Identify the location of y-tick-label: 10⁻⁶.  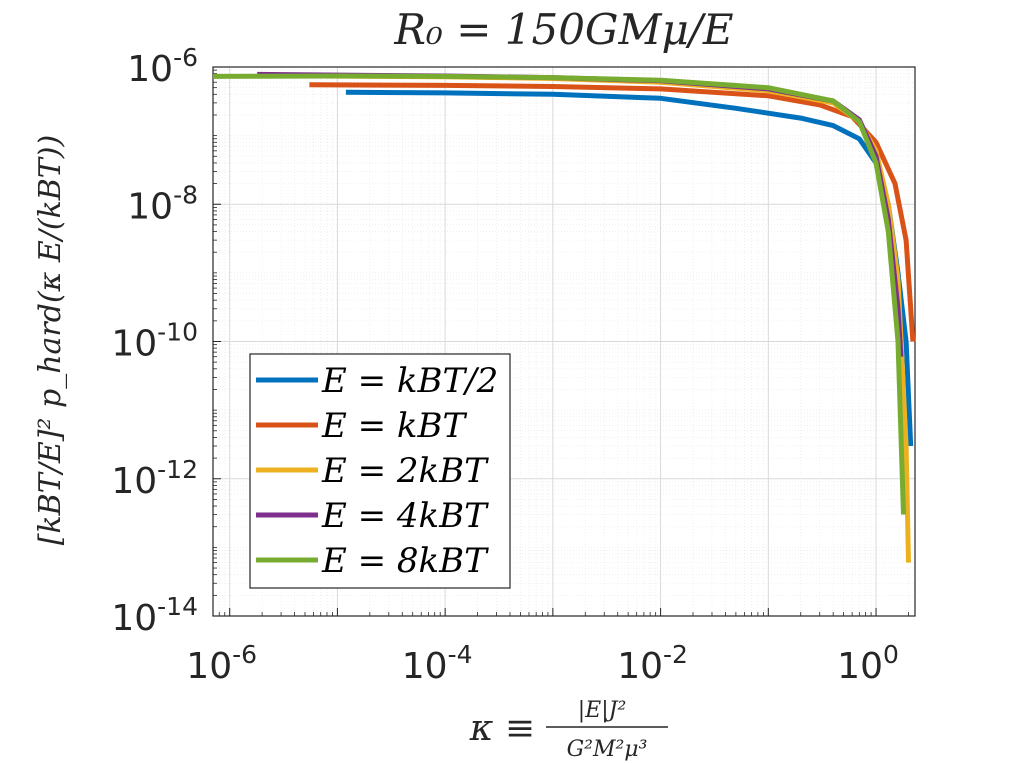
(162, 66).